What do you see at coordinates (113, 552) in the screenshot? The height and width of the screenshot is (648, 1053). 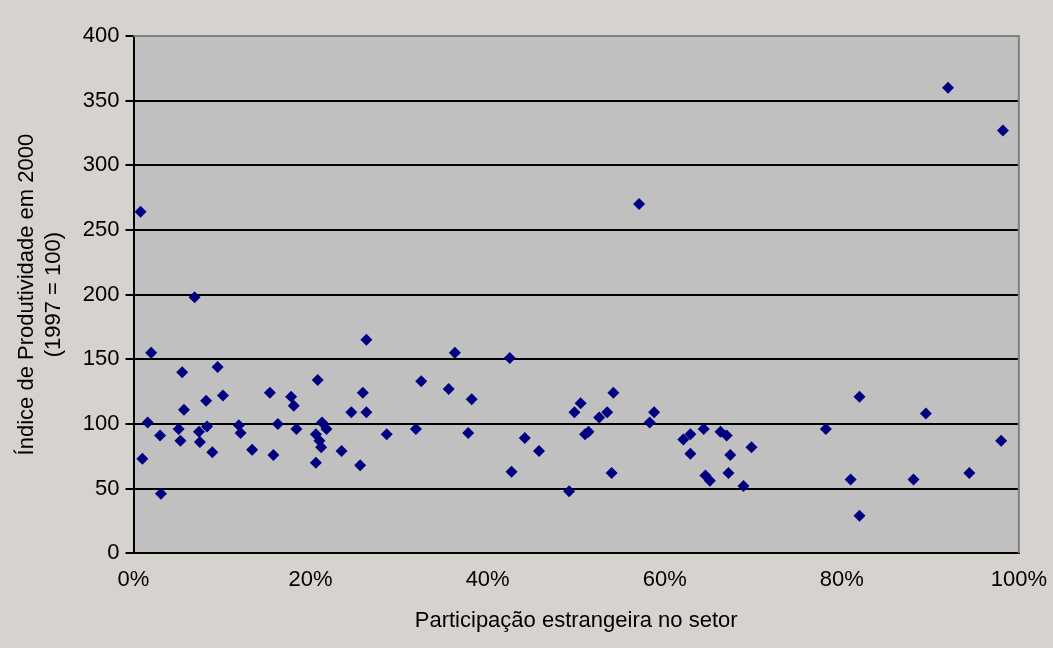 I see `y-tick-label: 0` at bounding box center [113, 552].